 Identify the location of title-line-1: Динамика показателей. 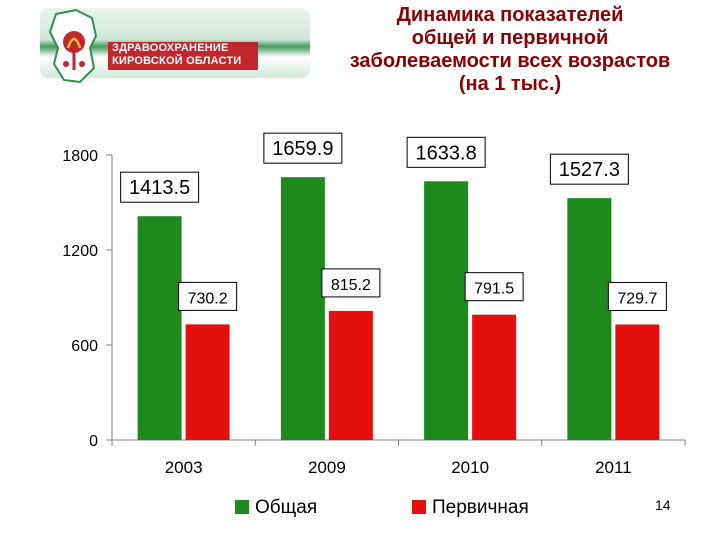
(510, 15).